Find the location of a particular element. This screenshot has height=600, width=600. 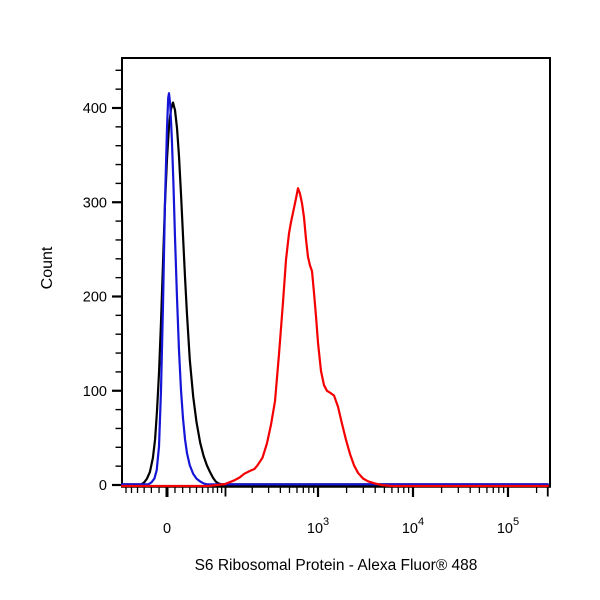

x-axis-title: S6 Ribosomal Protein - Alexa Fluor® 488 is located at coordinates (336, 565).